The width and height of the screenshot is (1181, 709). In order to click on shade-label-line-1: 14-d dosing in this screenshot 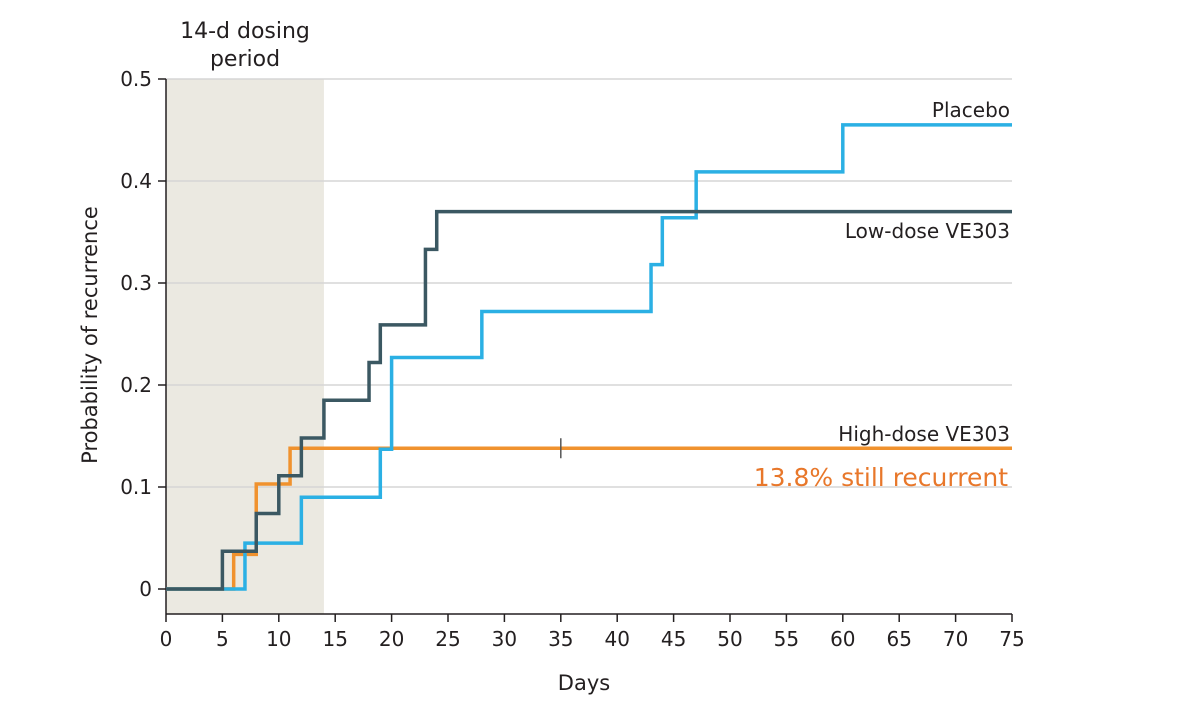, I will do `click(245, 31)`.